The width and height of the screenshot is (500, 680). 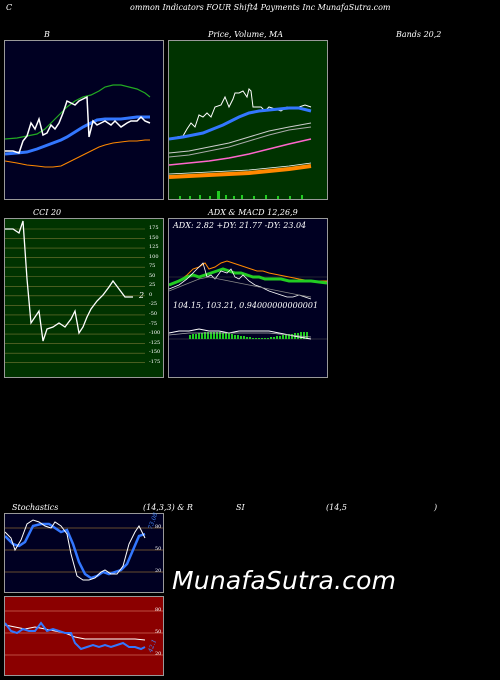 What do you see at coordinates (155, 333) in the screenshot?
I see `cci-axis-tick: -100` at bounding box center [155, 333].